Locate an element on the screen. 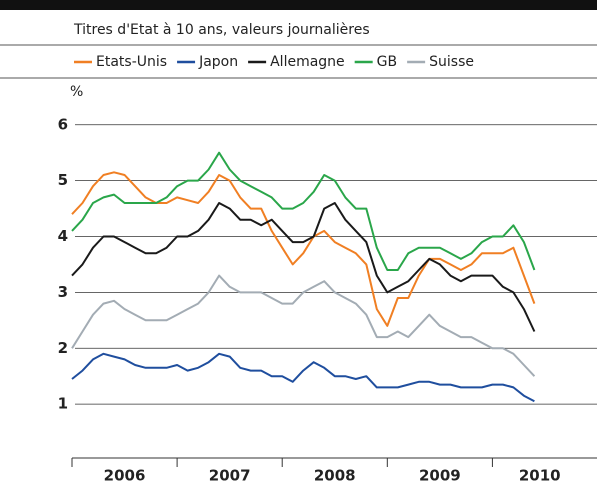 The width and height of the screenshot is (597, 488). y-tick-label: 6 is located at coordinates (63, 124).